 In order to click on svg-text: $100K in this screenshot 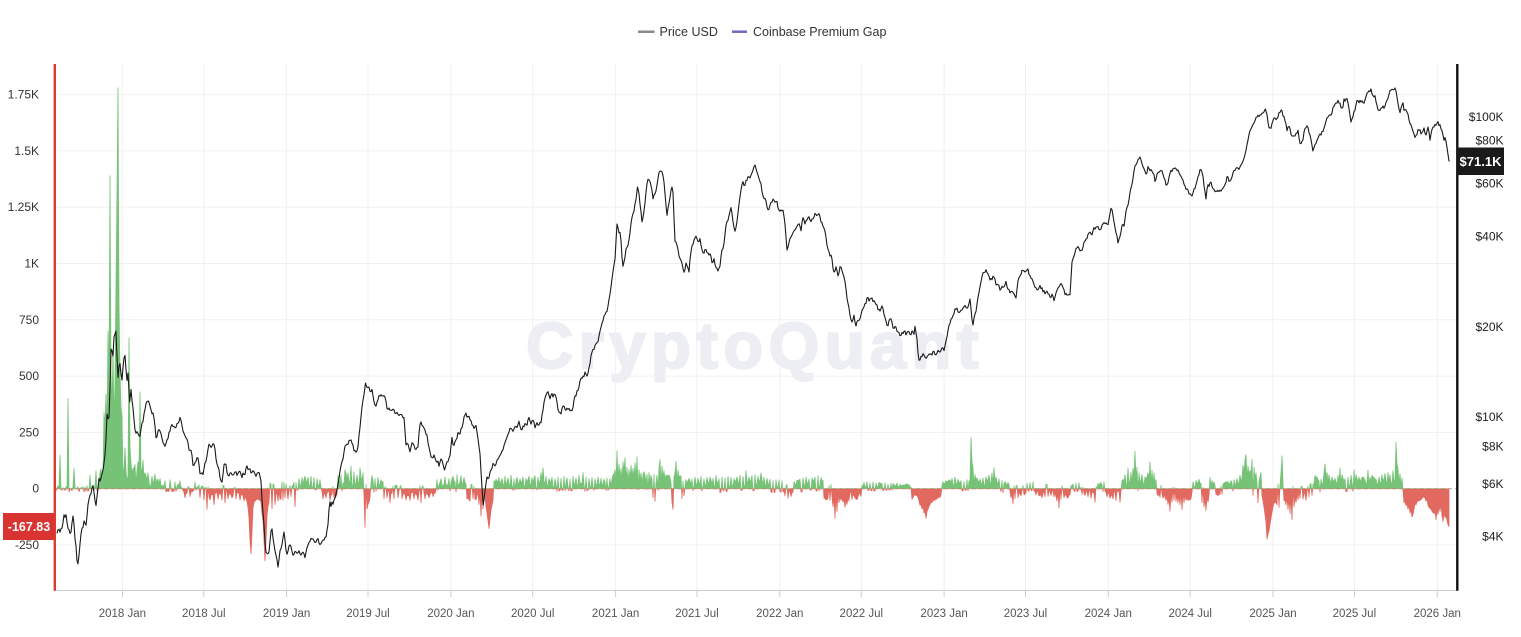, I will do `click(1486, 117)`.